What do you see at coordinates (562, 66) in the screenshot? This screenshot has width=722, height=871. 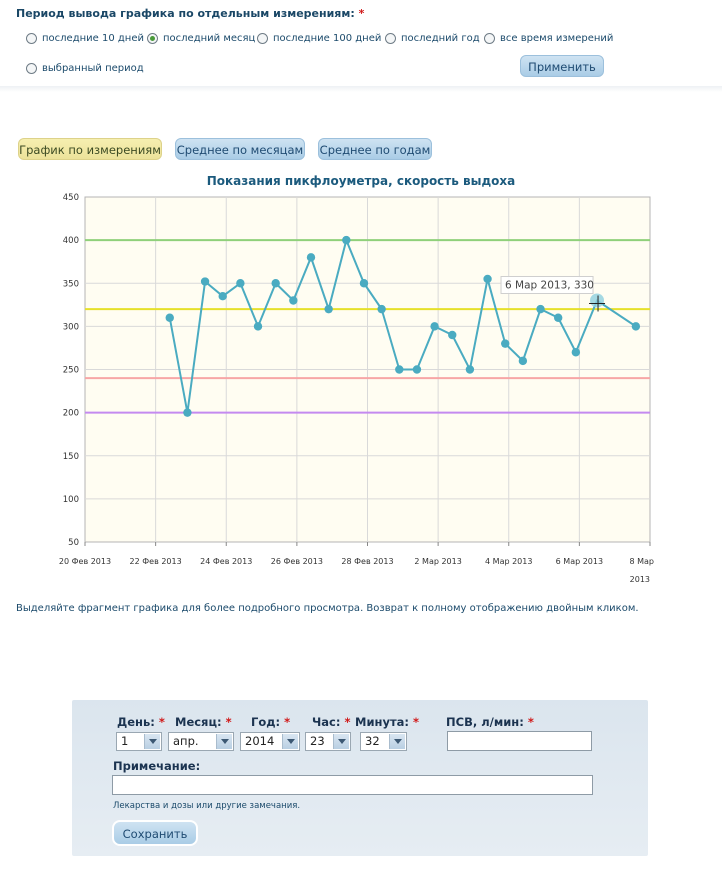 I see `apply-button: Применить` at bounding box center [562, 66].